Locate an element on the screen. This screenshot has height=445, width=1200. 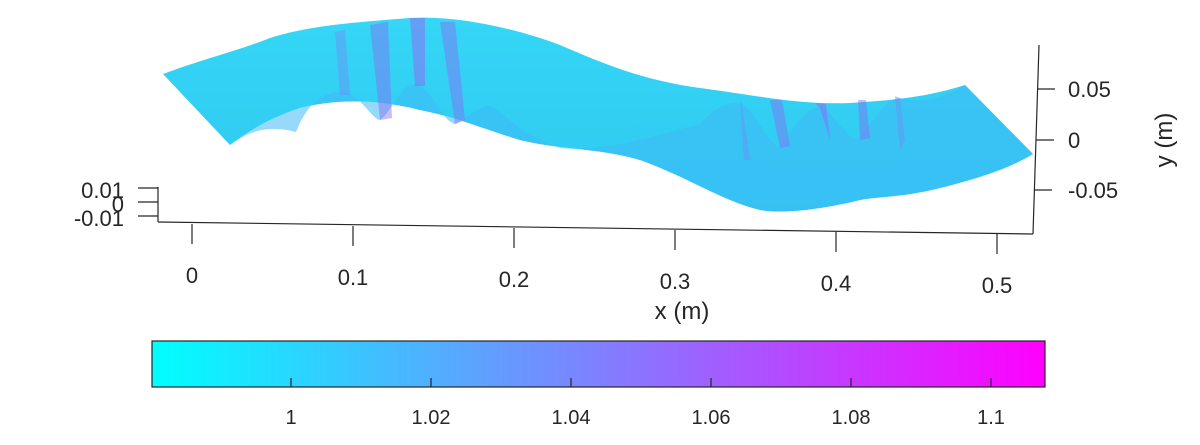
colorbar-tick-label: 1.08 is located at coordinates (851, 418).